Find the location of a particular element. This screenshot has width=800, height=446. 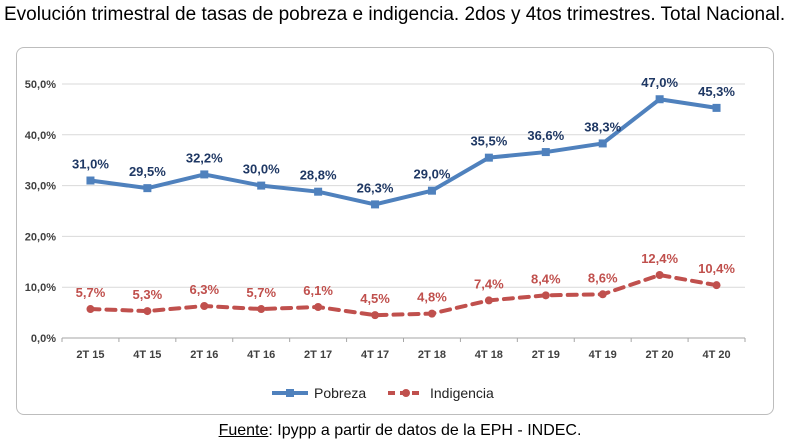

data-label-indigencia: 12,4% is located at coordinates (659, 258).